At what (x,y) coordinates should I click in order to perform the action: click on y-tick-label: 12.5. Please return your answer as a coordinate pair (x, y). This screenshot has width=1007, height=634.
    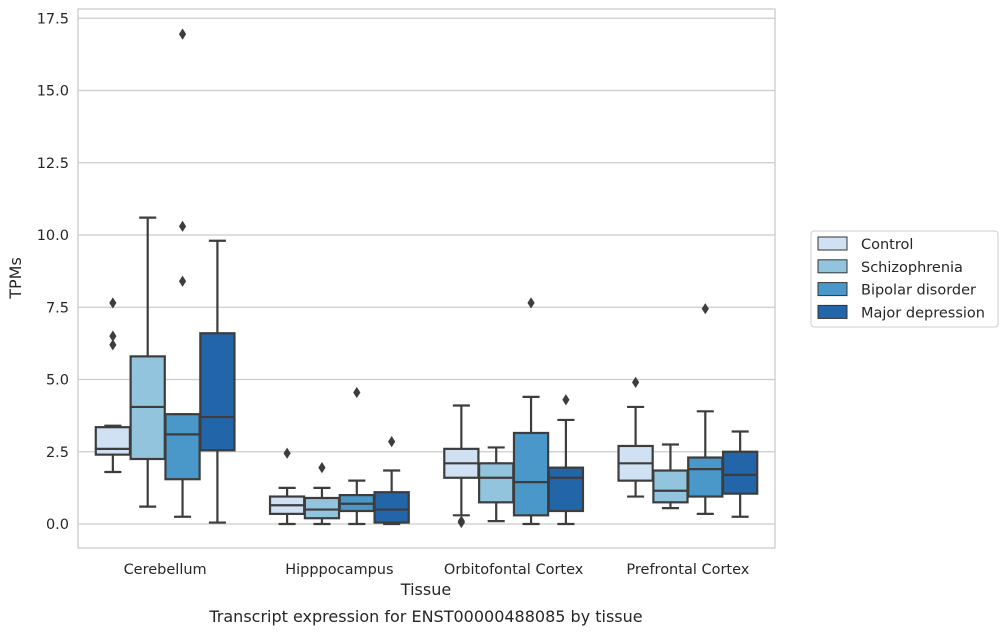
    Looking at the image, I should click on (53, 164).